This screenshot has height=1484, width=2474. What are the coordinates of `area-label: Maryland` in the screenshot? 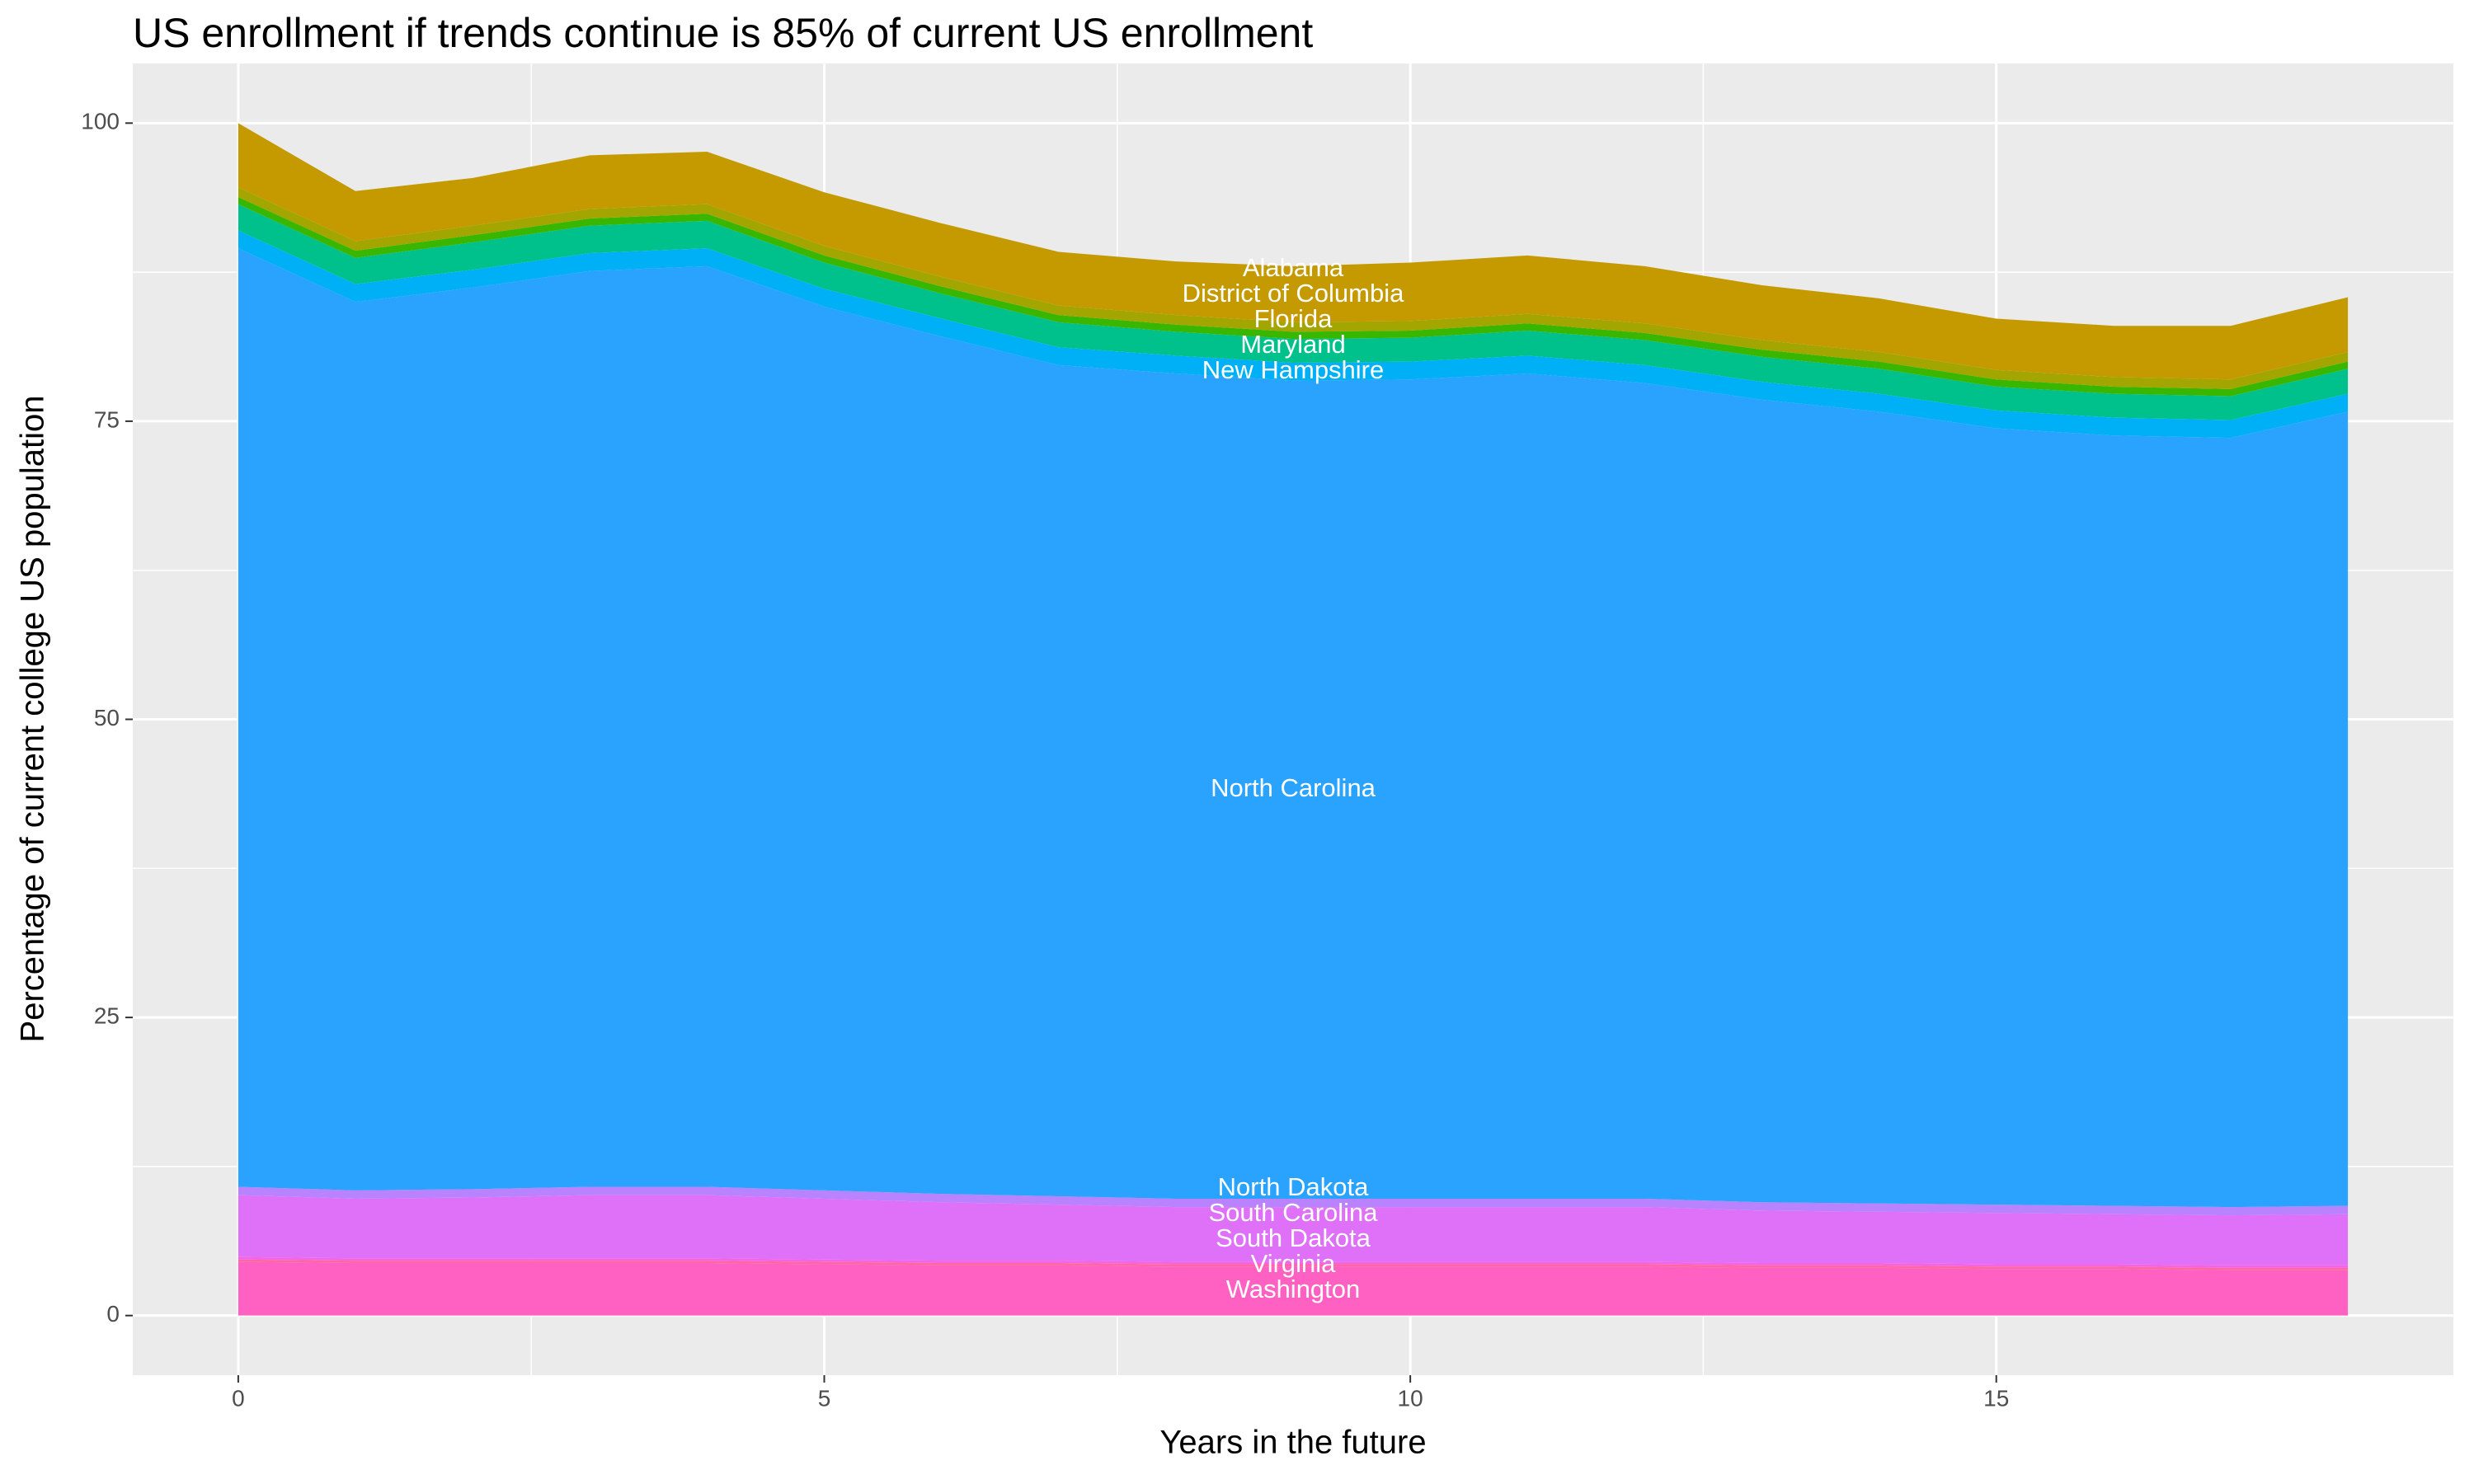 It's located at (1293, 344).